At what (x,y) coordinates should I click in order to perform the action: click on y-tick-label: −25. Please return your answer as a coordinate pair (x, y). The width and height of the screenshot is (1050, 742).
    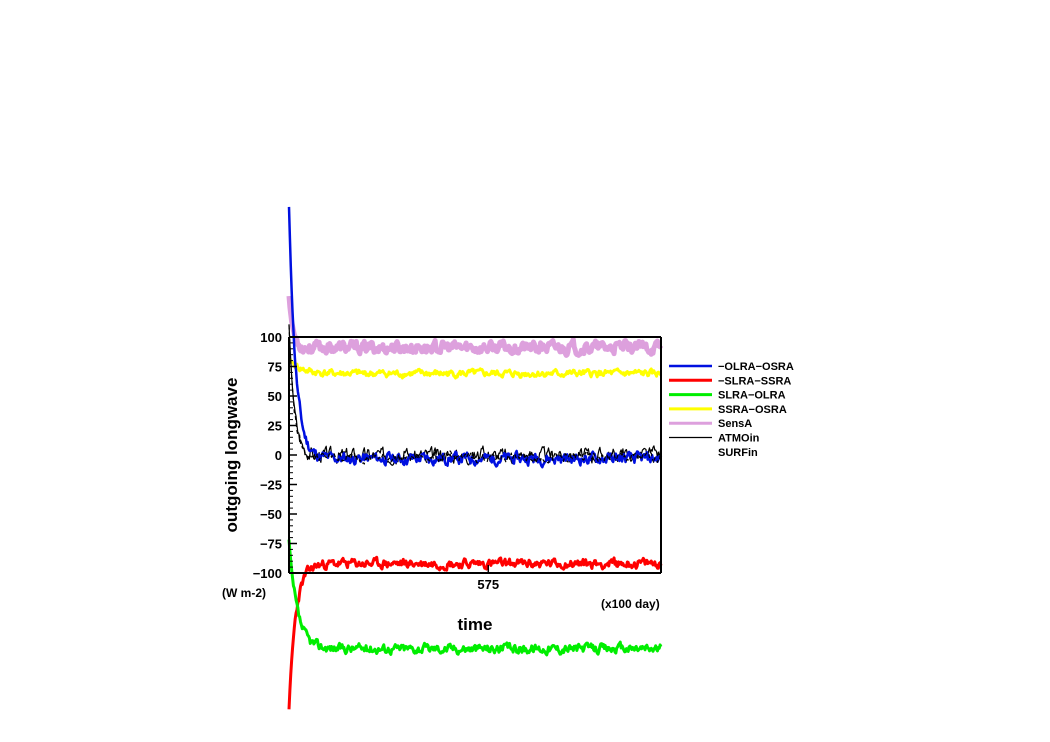
    Looking at the image, I should click on (271, 485).